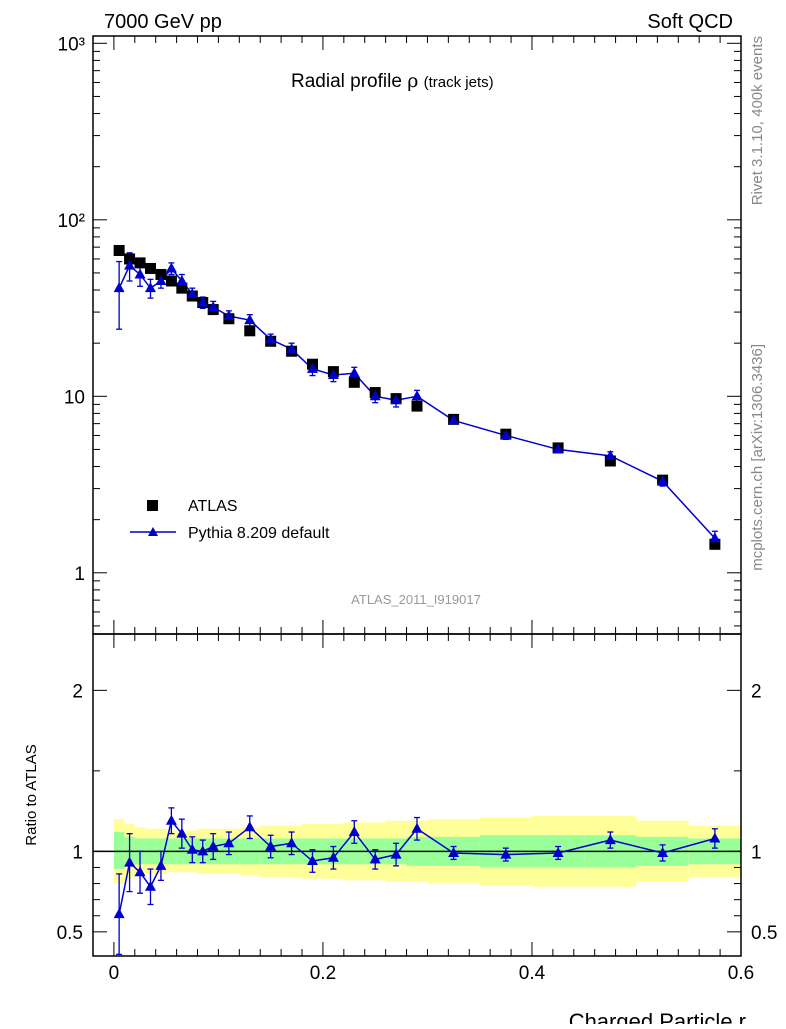 This screenshot has width=786, height=1029. I want to click on main-y-tick-label: 10², so click(71, 221).